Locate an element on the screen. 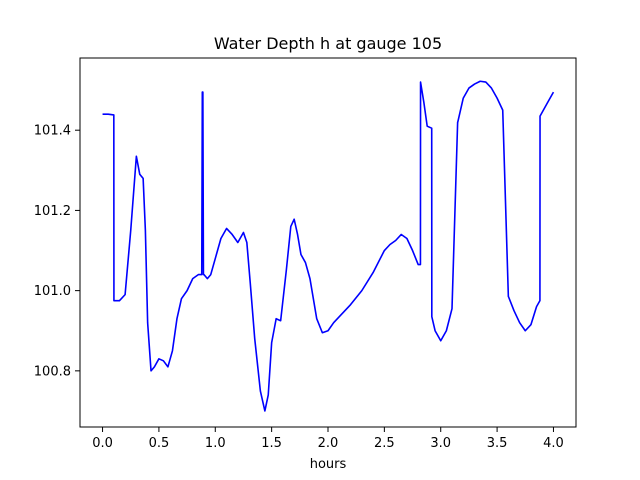 The width and height of the screenshot is (640, 480). x-axis-ticks: 0.0 0.5 1.0 1.5 2.0 2.5 3.0 3.5 4.0 is located at coordinates (328, 439).